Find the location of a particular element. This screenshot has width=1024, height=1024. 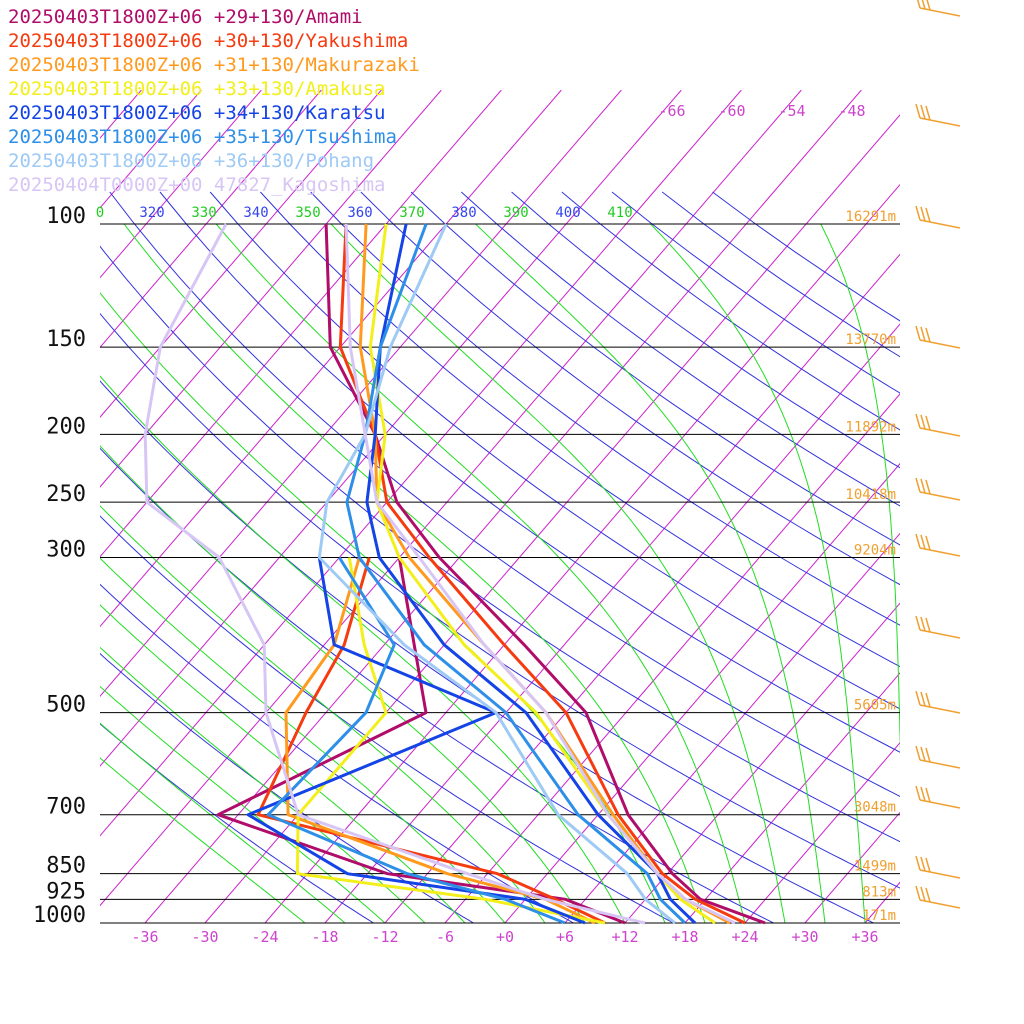

pressure-label: 150 is located at coordinates (66, 339).